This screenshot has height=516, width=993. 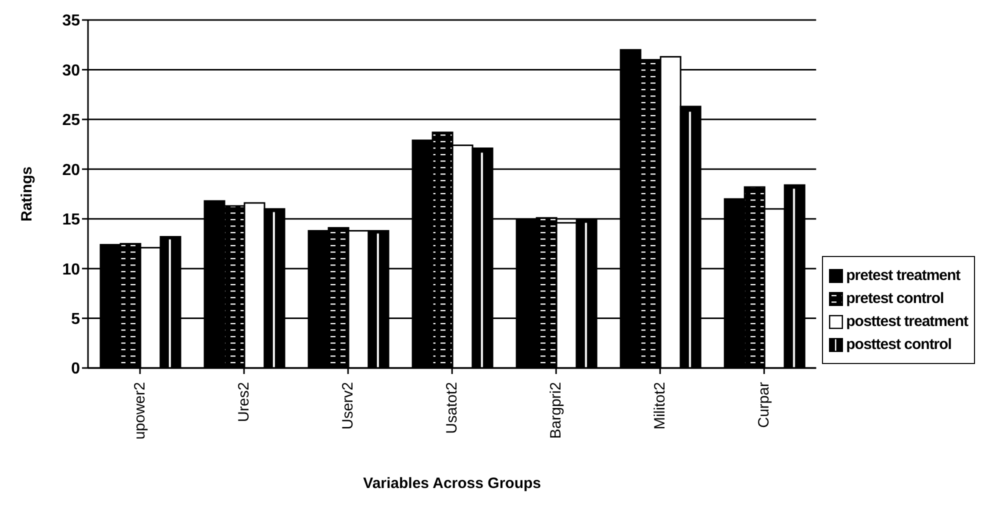 What do you see at coordinates (27, 194) in the screenshot?
I see `y-axis-title: Ratings` at bounding box center [27, 194].